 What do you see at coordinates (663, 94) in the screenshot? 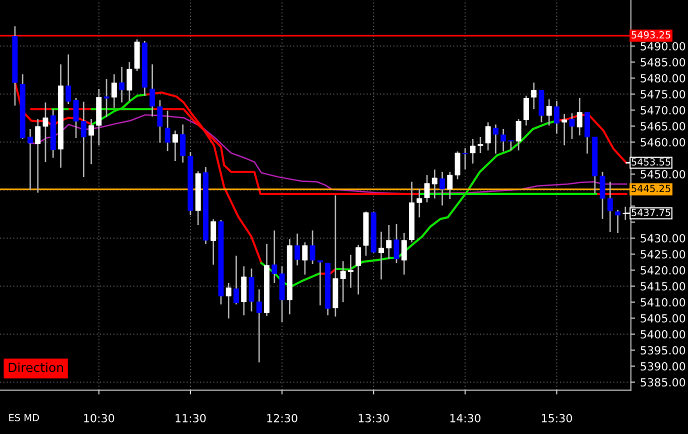
I see `y-tick-label: 5475.00` at bounding box center [663, 94].